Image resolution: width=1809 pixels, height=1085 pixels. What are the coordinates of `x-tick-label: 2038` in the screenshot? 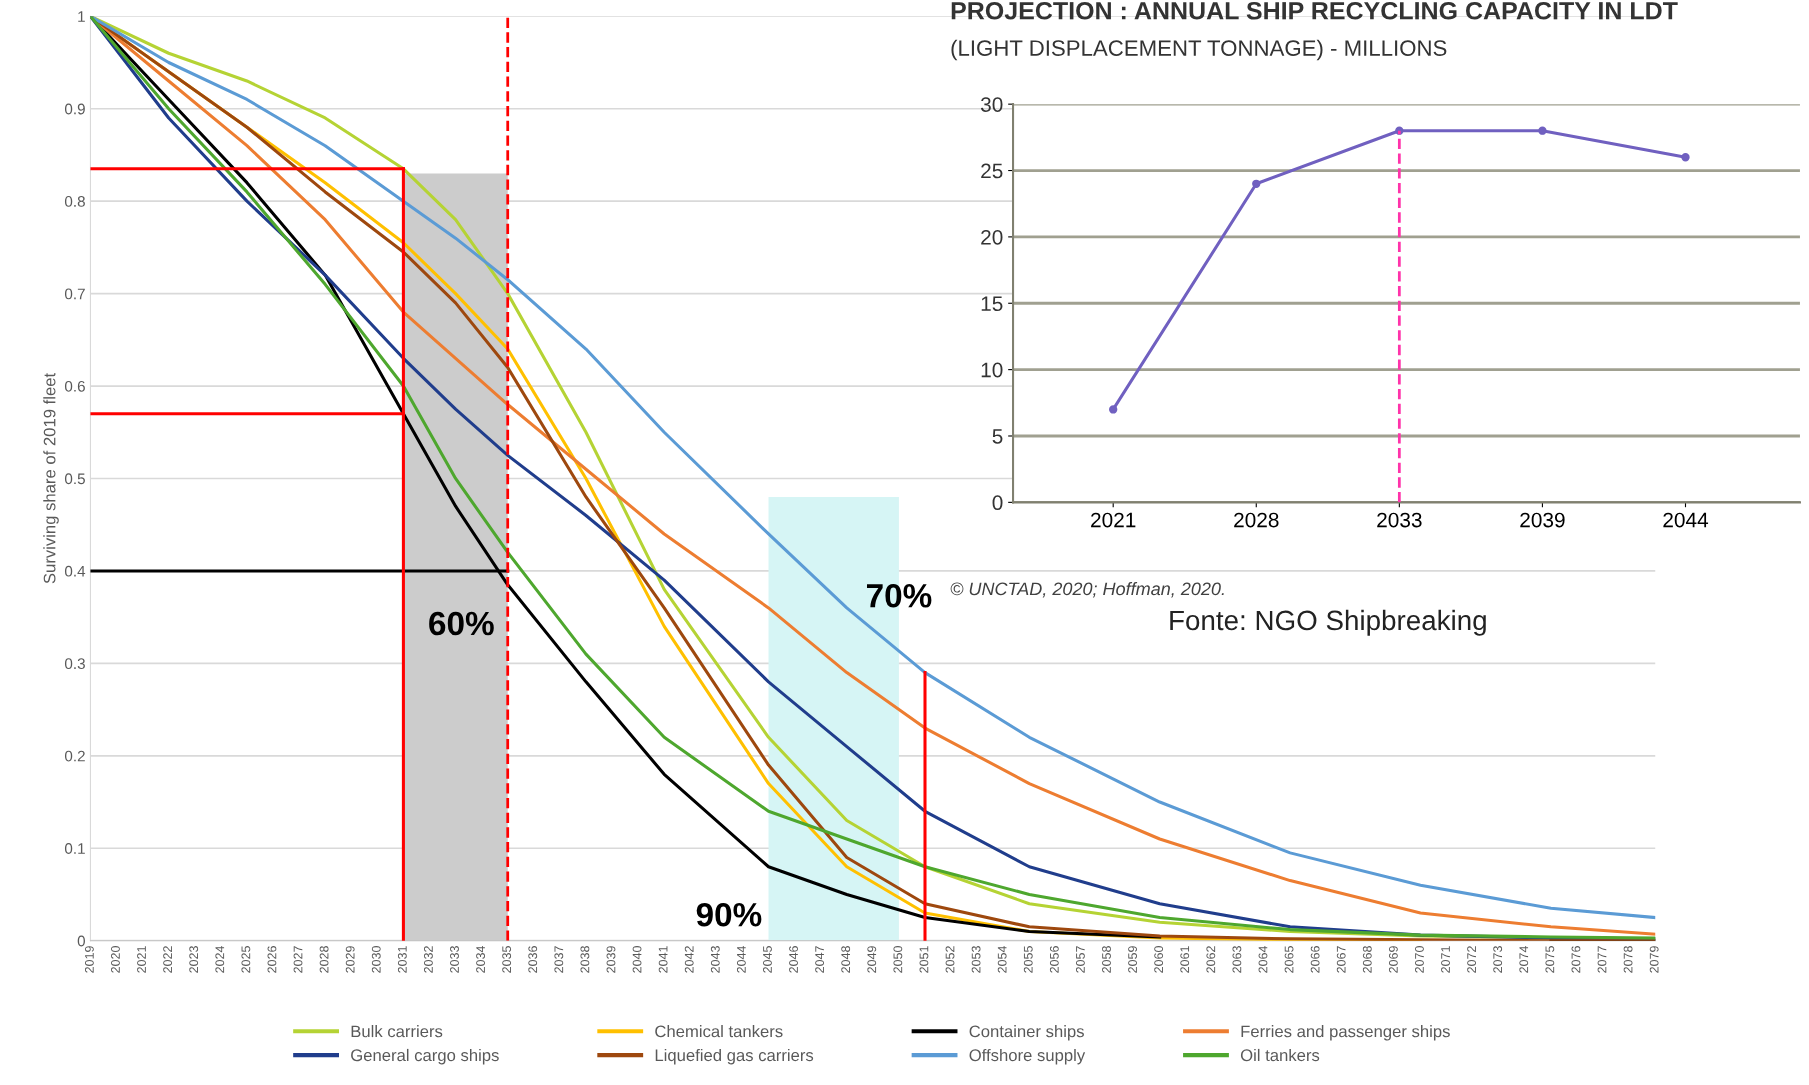 It's located at (585, 959).